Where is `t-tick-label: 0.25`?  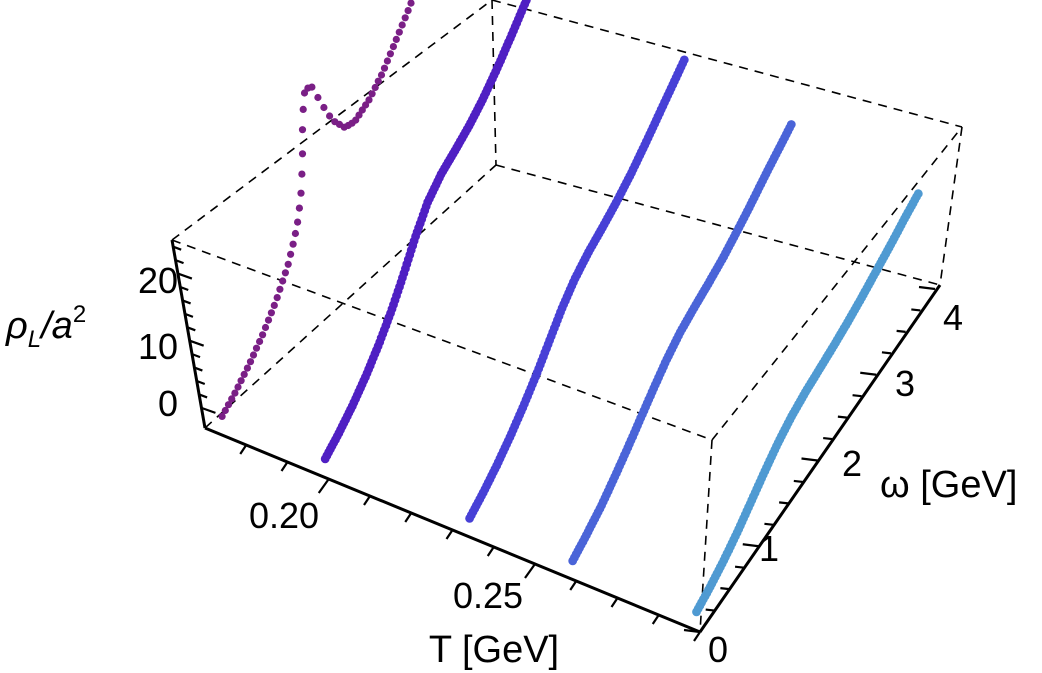 t-tick-label: 0.25 is located at coordinates (488, 595).